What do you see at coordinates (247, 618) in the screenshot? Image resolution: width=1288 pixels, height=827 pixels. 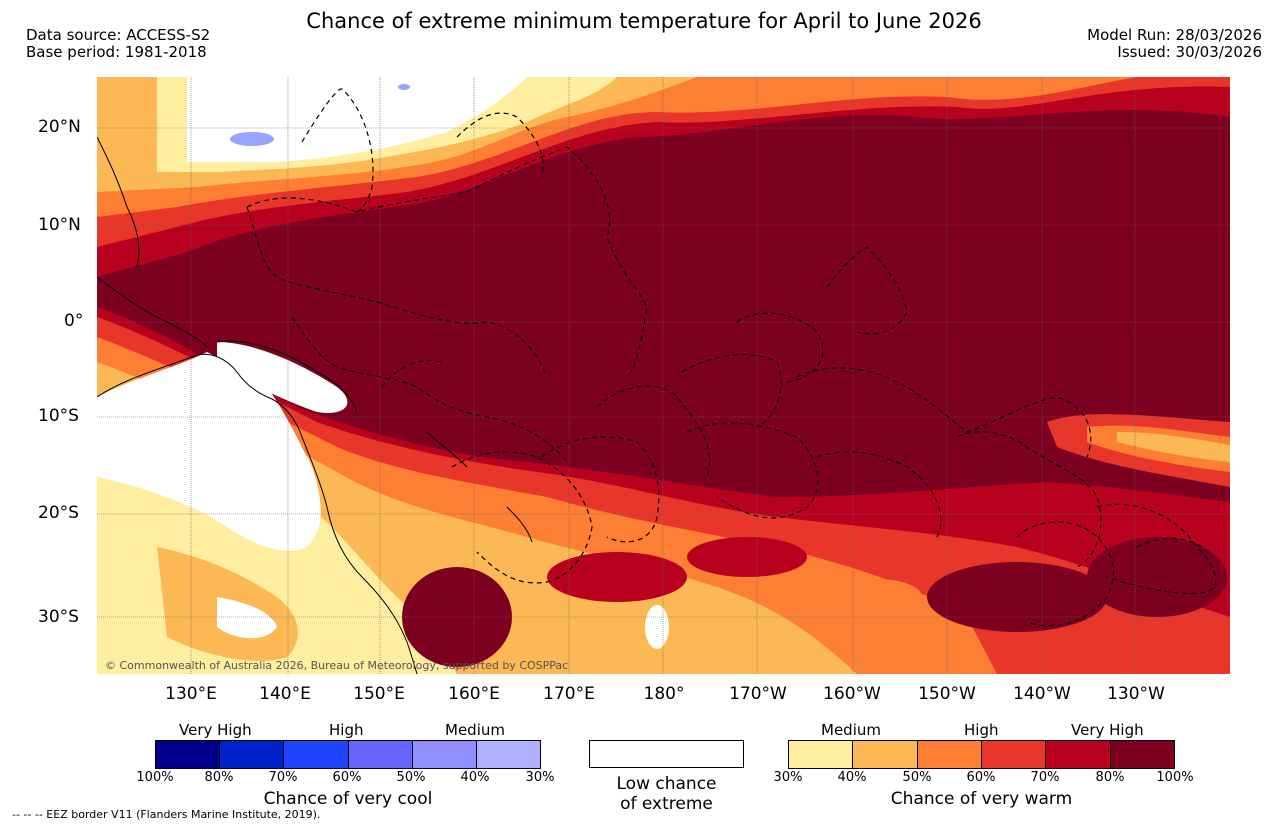 I see `australia-white-south` at bounding box center [247, 618].